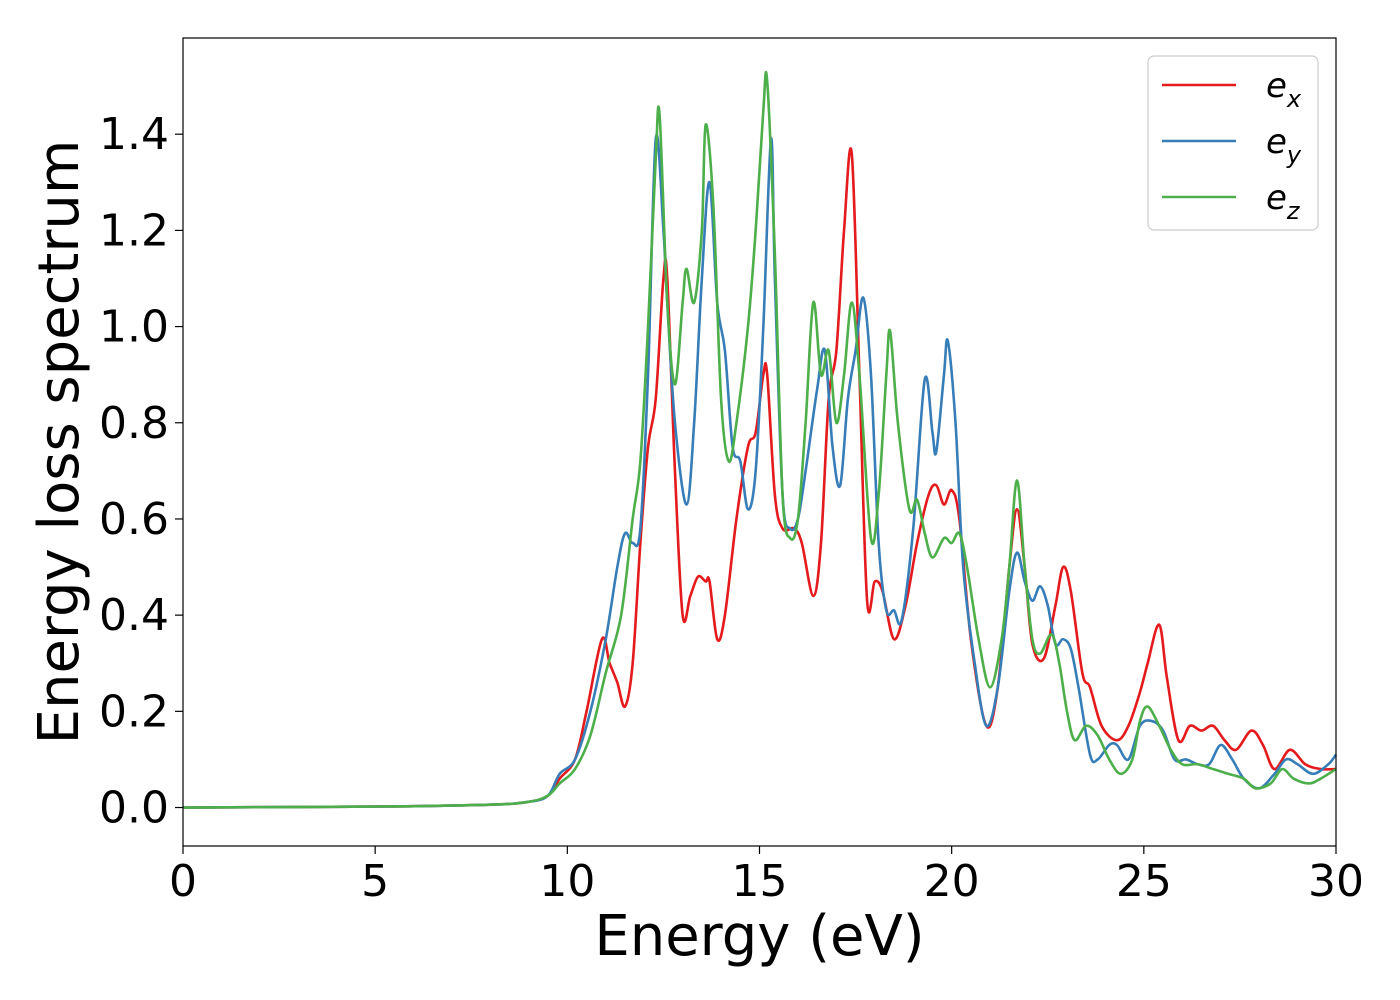  Describe the element at coordinates (134, 615) in the screenshot. I see `y-tick-label: 0.4` at that location.